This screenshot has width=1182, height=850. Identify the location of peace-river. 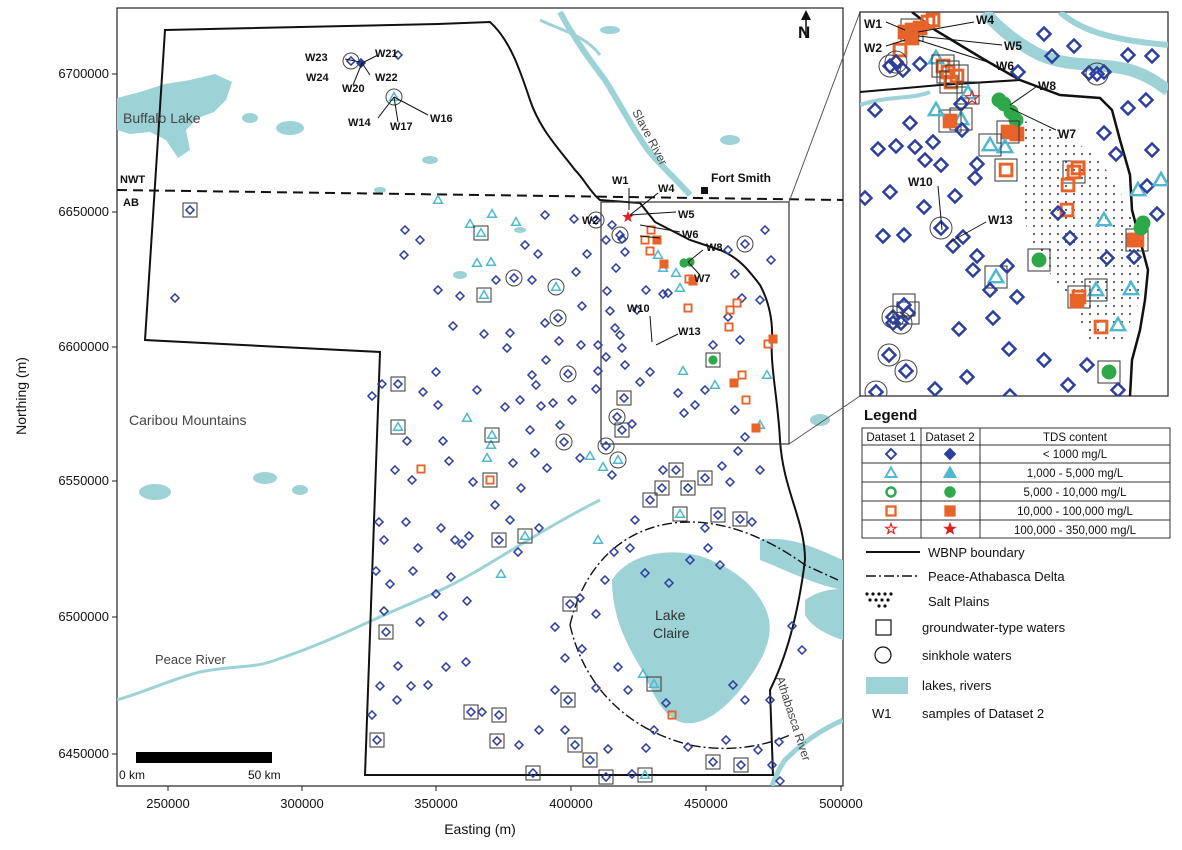
(359, 600).